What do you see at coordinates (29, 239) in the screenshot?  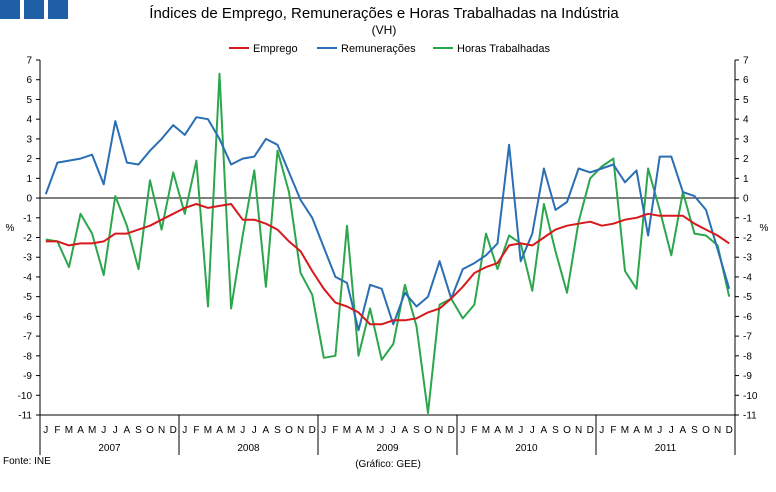 I see `y-ticks-left: 7 6 5 4 3 2 1 0 -1 -2 -3 -4 -5 -6 -7 -8 -9 -10 -11` at bounding box center [29, 239].